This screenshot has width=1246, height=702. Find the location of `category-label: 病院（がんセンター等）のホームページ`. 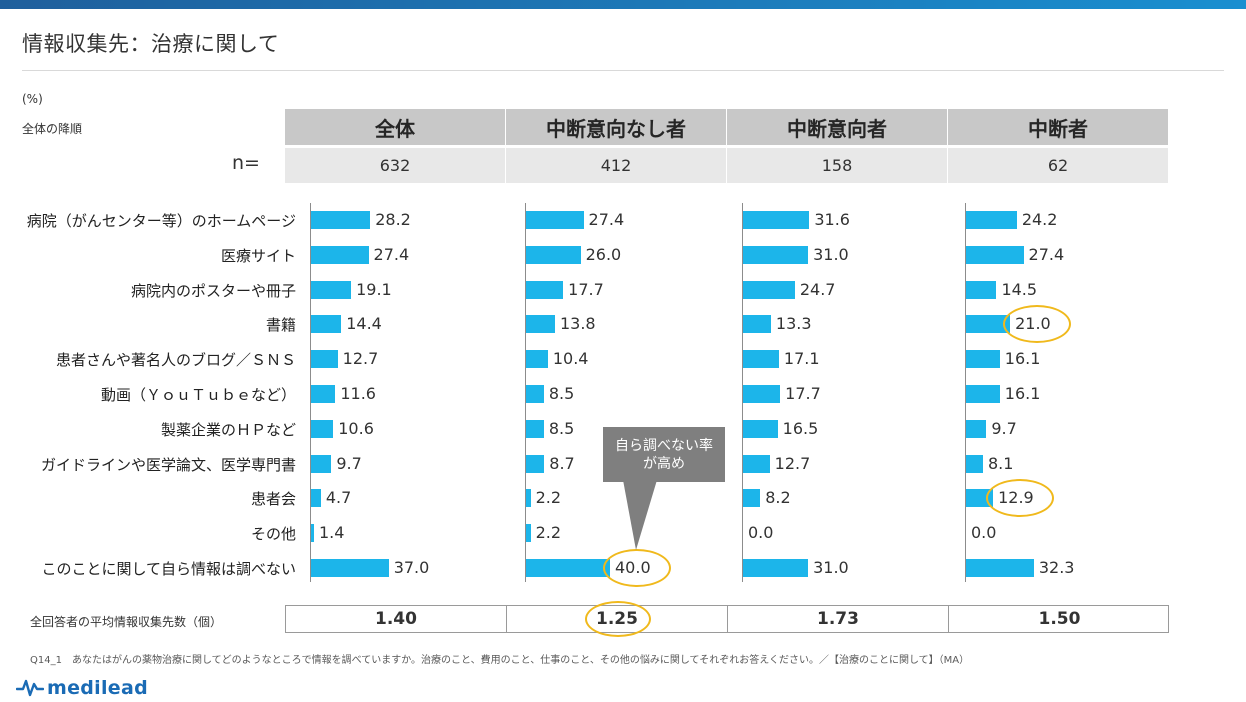

category-label: 病院（がんセンター等）のホームページ is located at coordinates (161, 221).